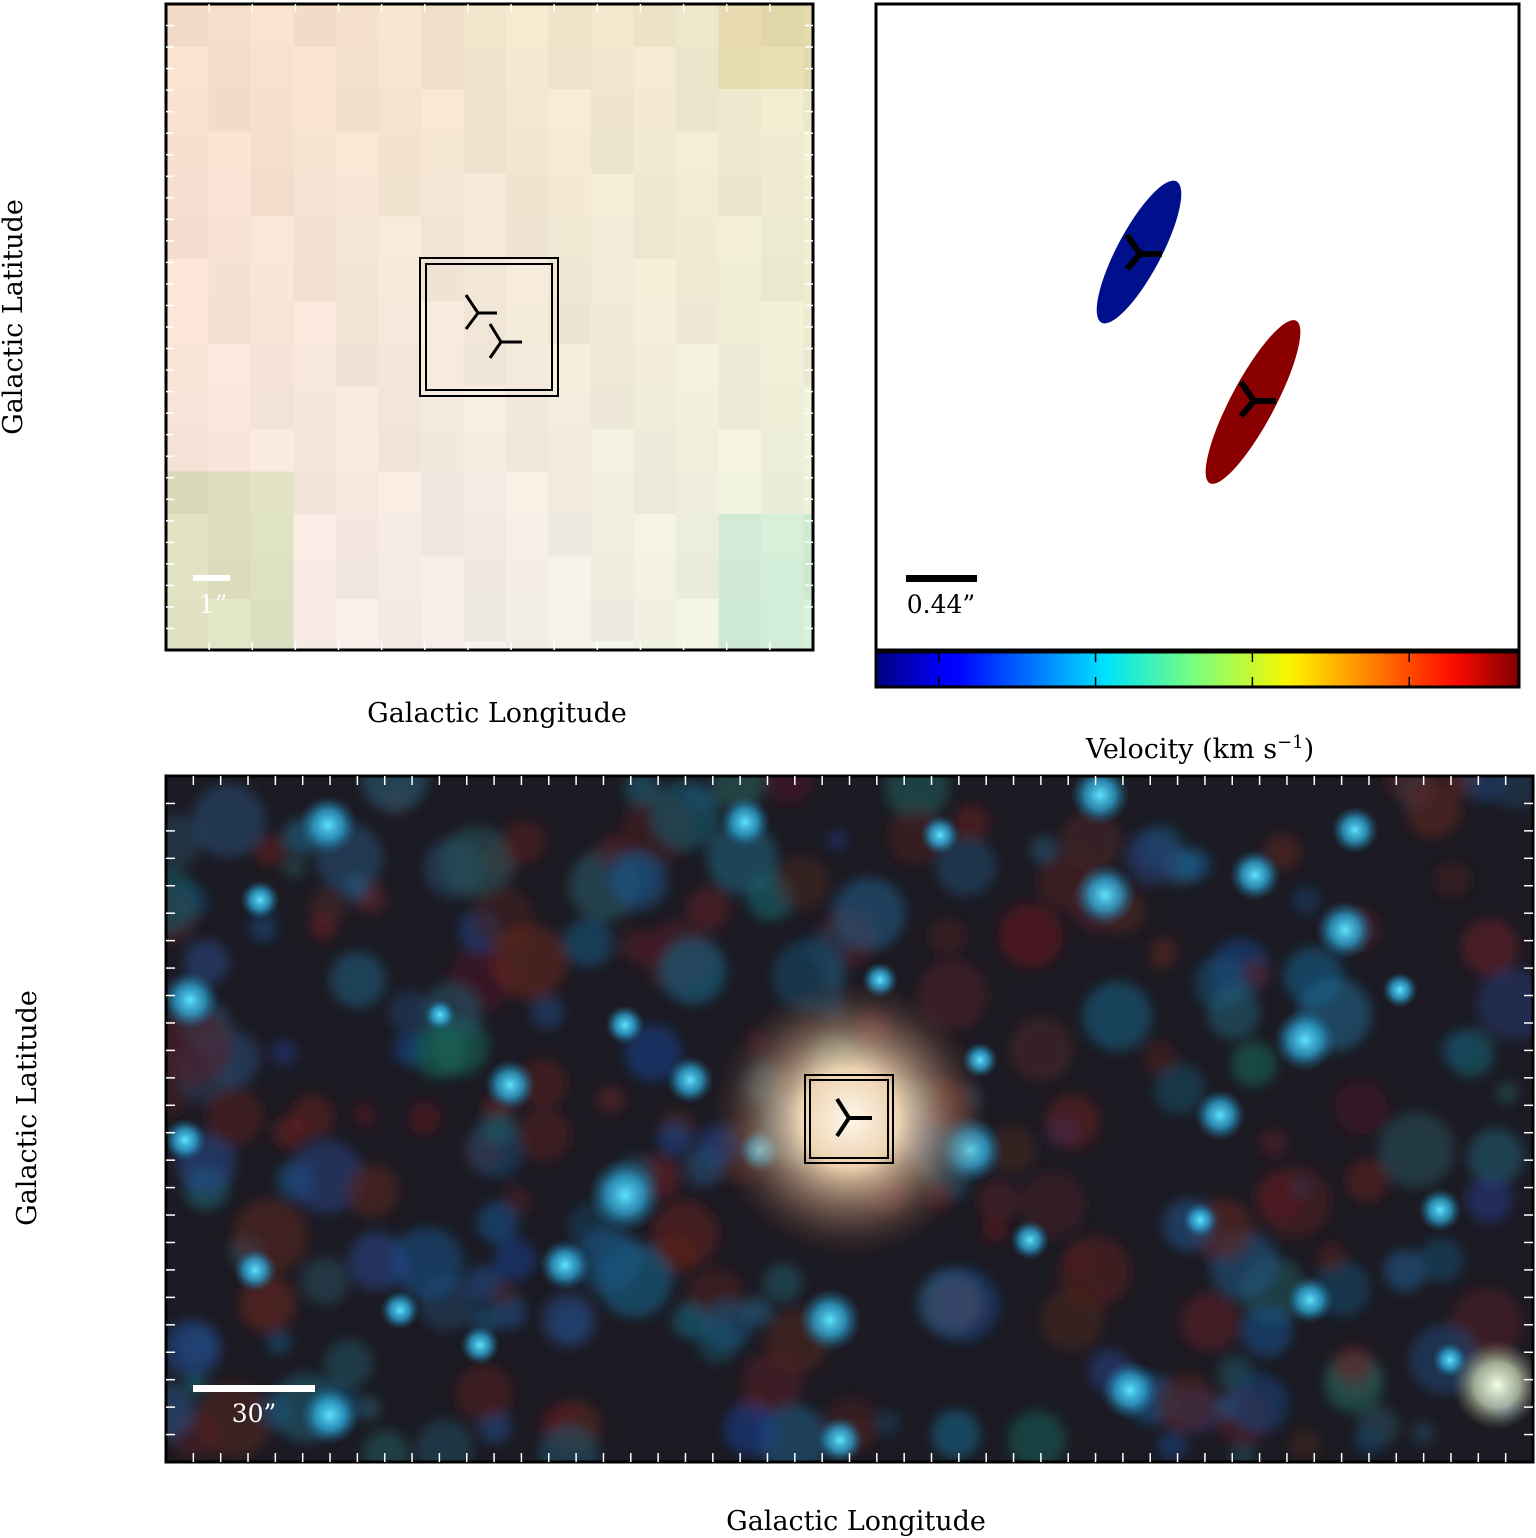 Image resolution: width=1536 pixels, height=1538 pixels. What do you see at coordinates (941, 578) in the screenshot?
I see `top-right-scale-bar` at bounding box center [941, 578].